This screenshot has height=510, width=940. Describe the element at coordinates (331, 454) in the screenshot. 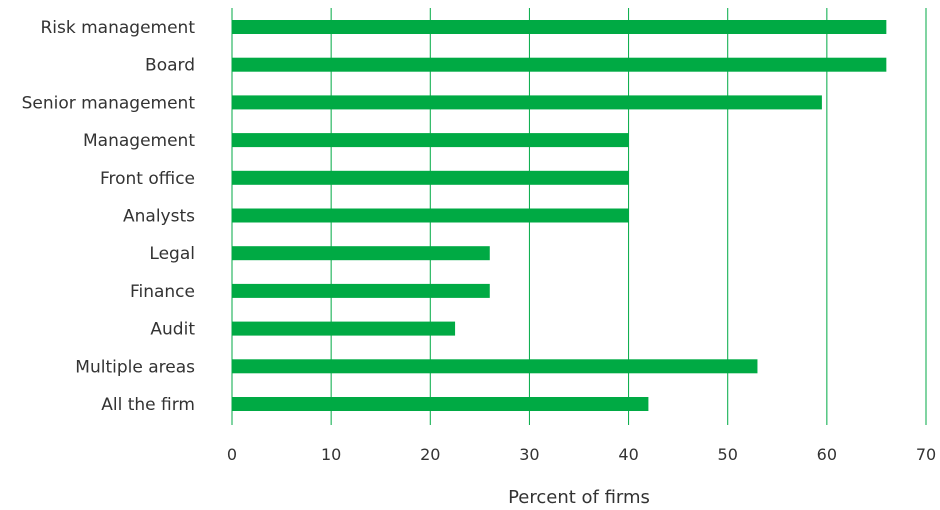

I see `x-tick-label: 10` at that location.